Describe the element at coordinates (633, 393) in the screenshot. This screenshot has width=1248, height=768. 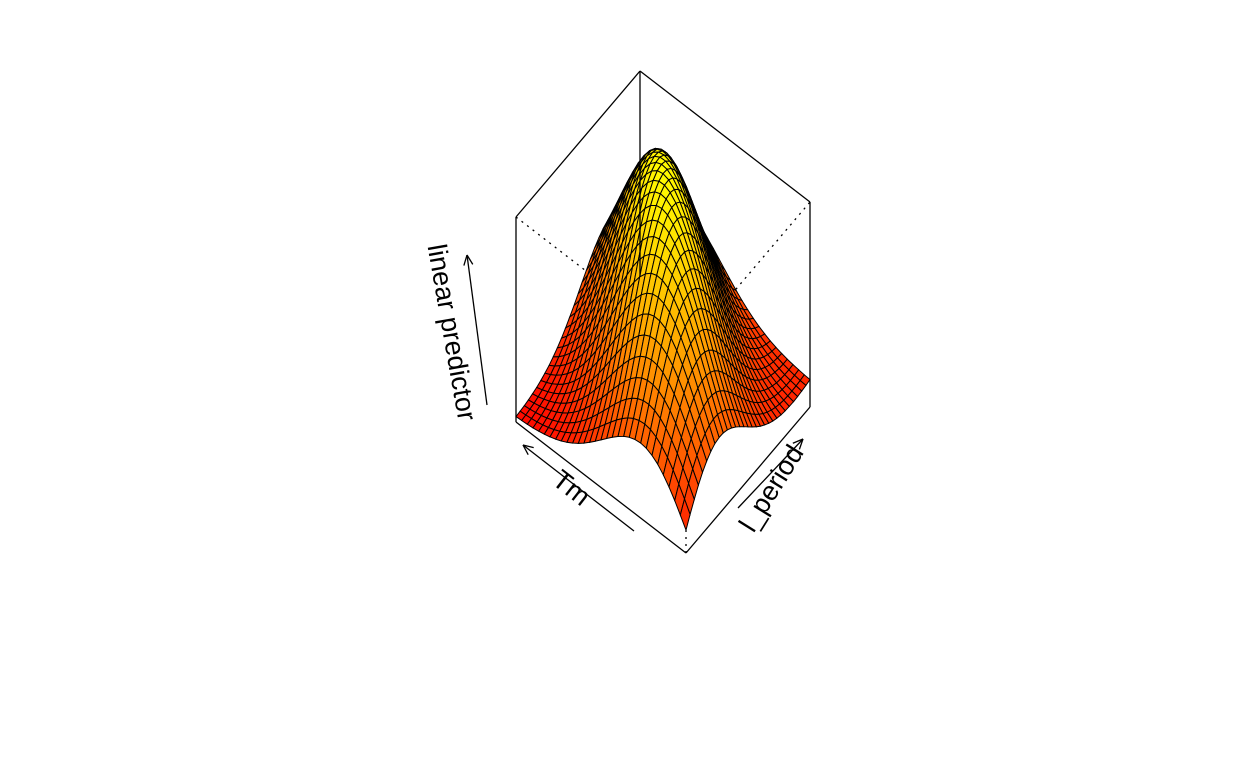
I see `axis-arrows` at that location.